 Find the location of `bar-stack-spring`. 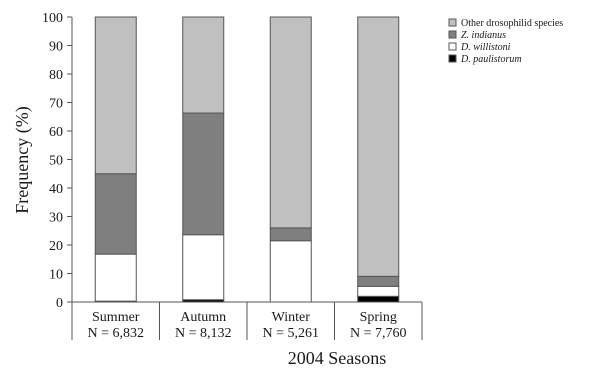

bar-stack-spring is located at coordinates (378, 159).